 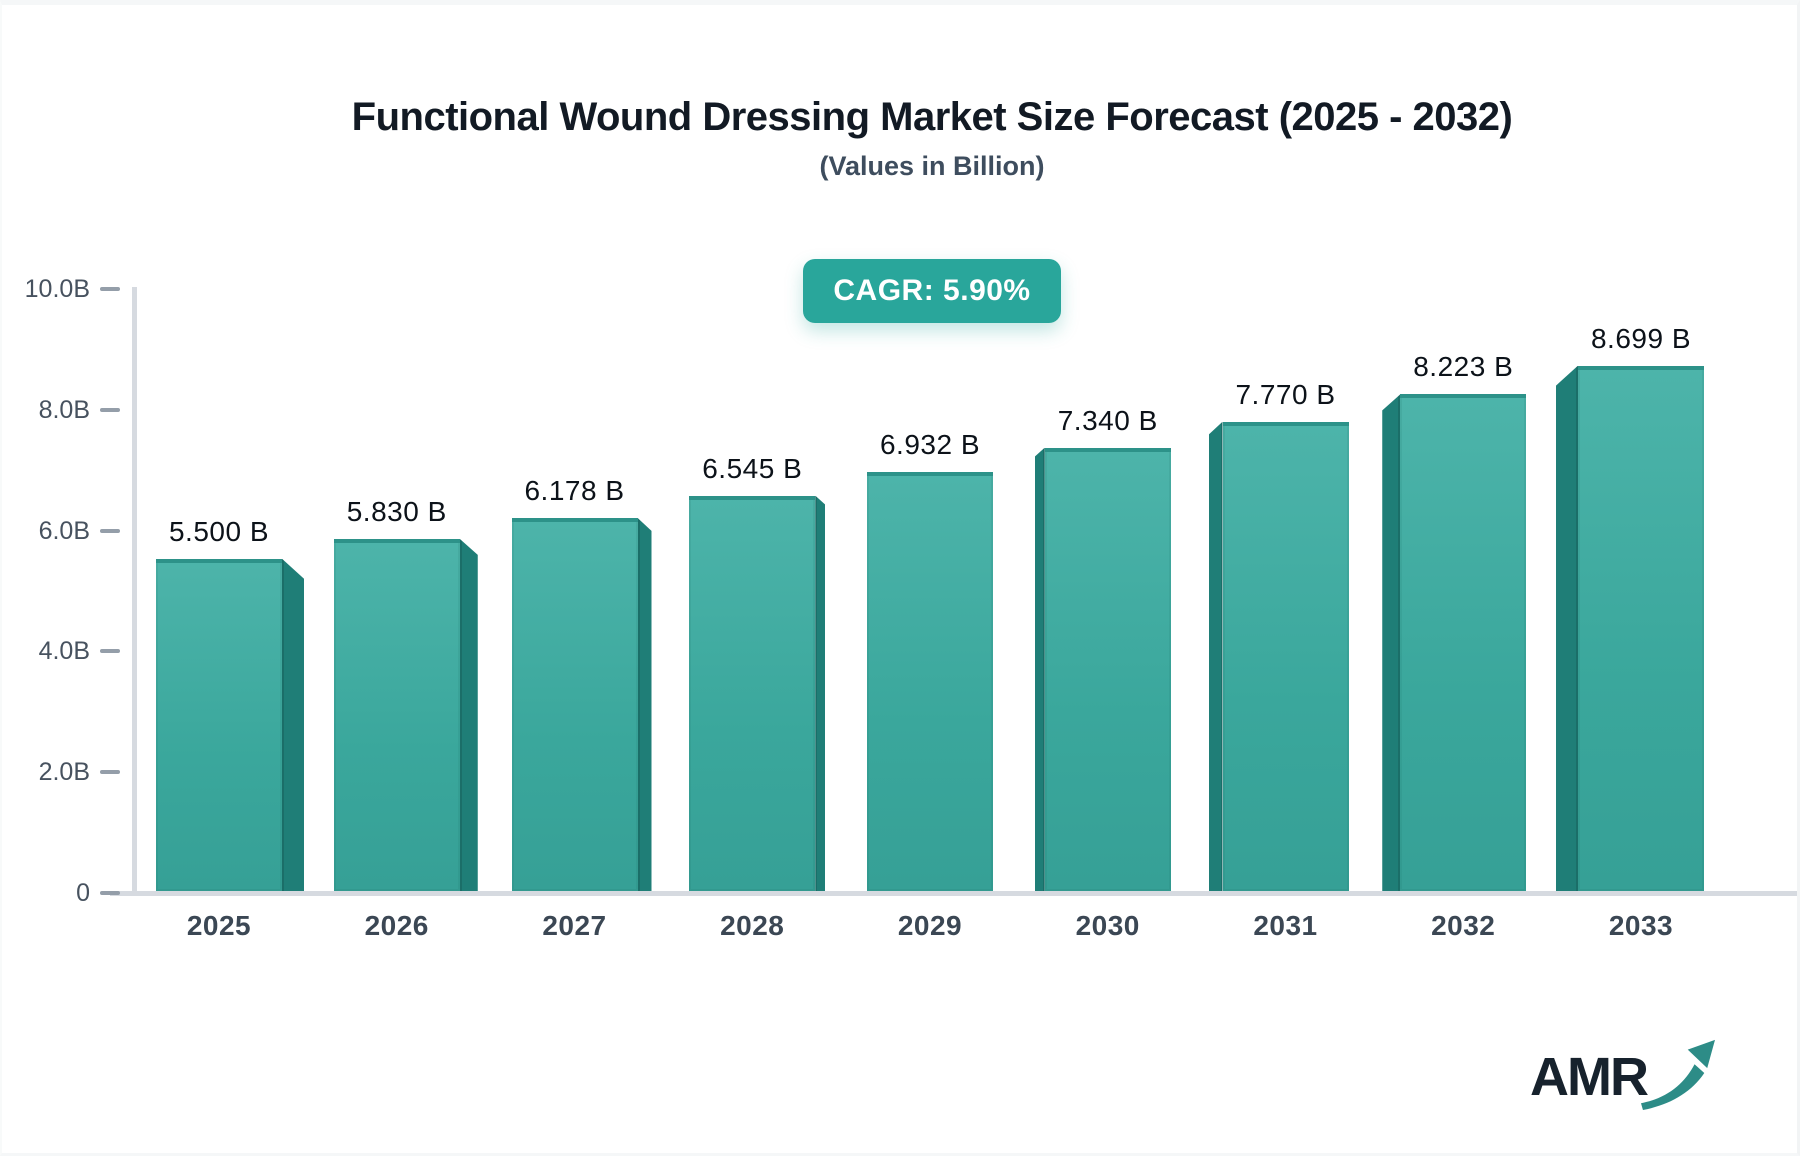 What do you see at coordinates (752, 468) in the screenshot?
I see `bar-value-label: 6.545 B` at bounding box center [752, 468].